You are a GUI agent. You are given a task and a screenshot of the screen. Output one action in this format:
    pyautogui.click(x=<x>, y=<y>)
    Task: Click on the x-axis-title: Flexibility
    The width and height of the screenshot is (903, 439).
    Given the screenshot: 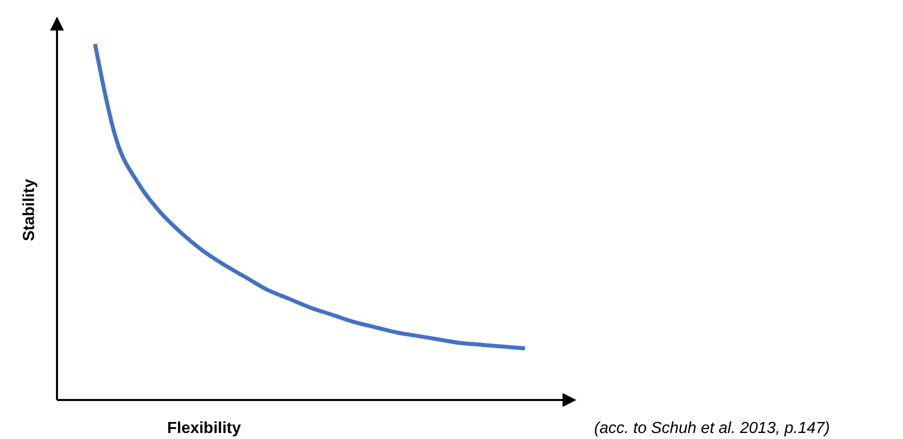 What is the action you would take?
    pyautogui.click(x=204, y=428)
    